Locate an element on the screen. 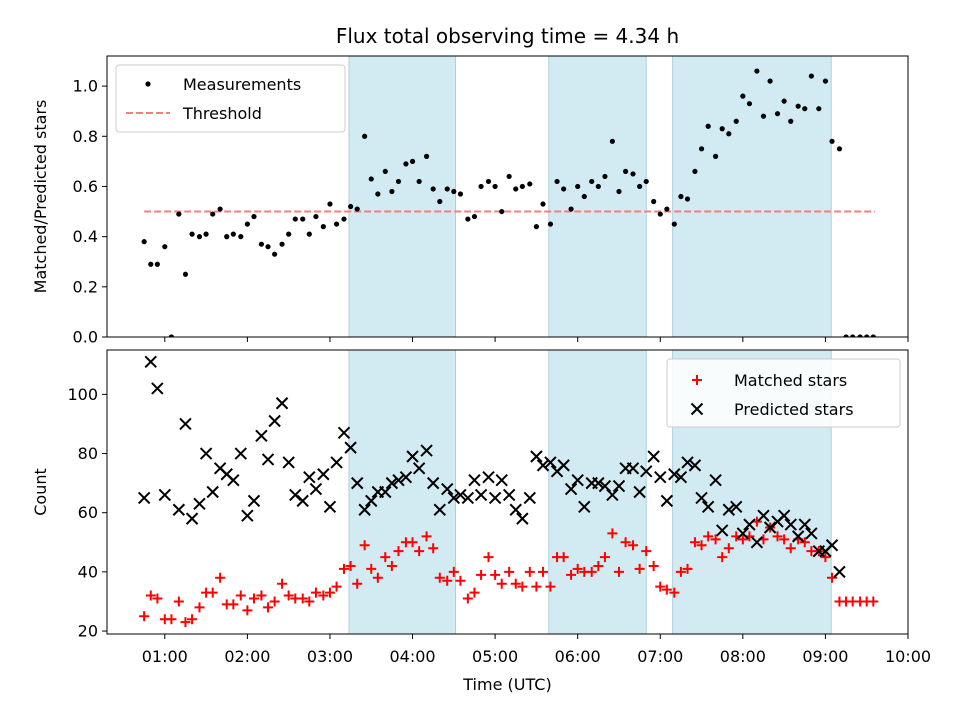  legend-plus-marker is located at coordinates (697, 380).